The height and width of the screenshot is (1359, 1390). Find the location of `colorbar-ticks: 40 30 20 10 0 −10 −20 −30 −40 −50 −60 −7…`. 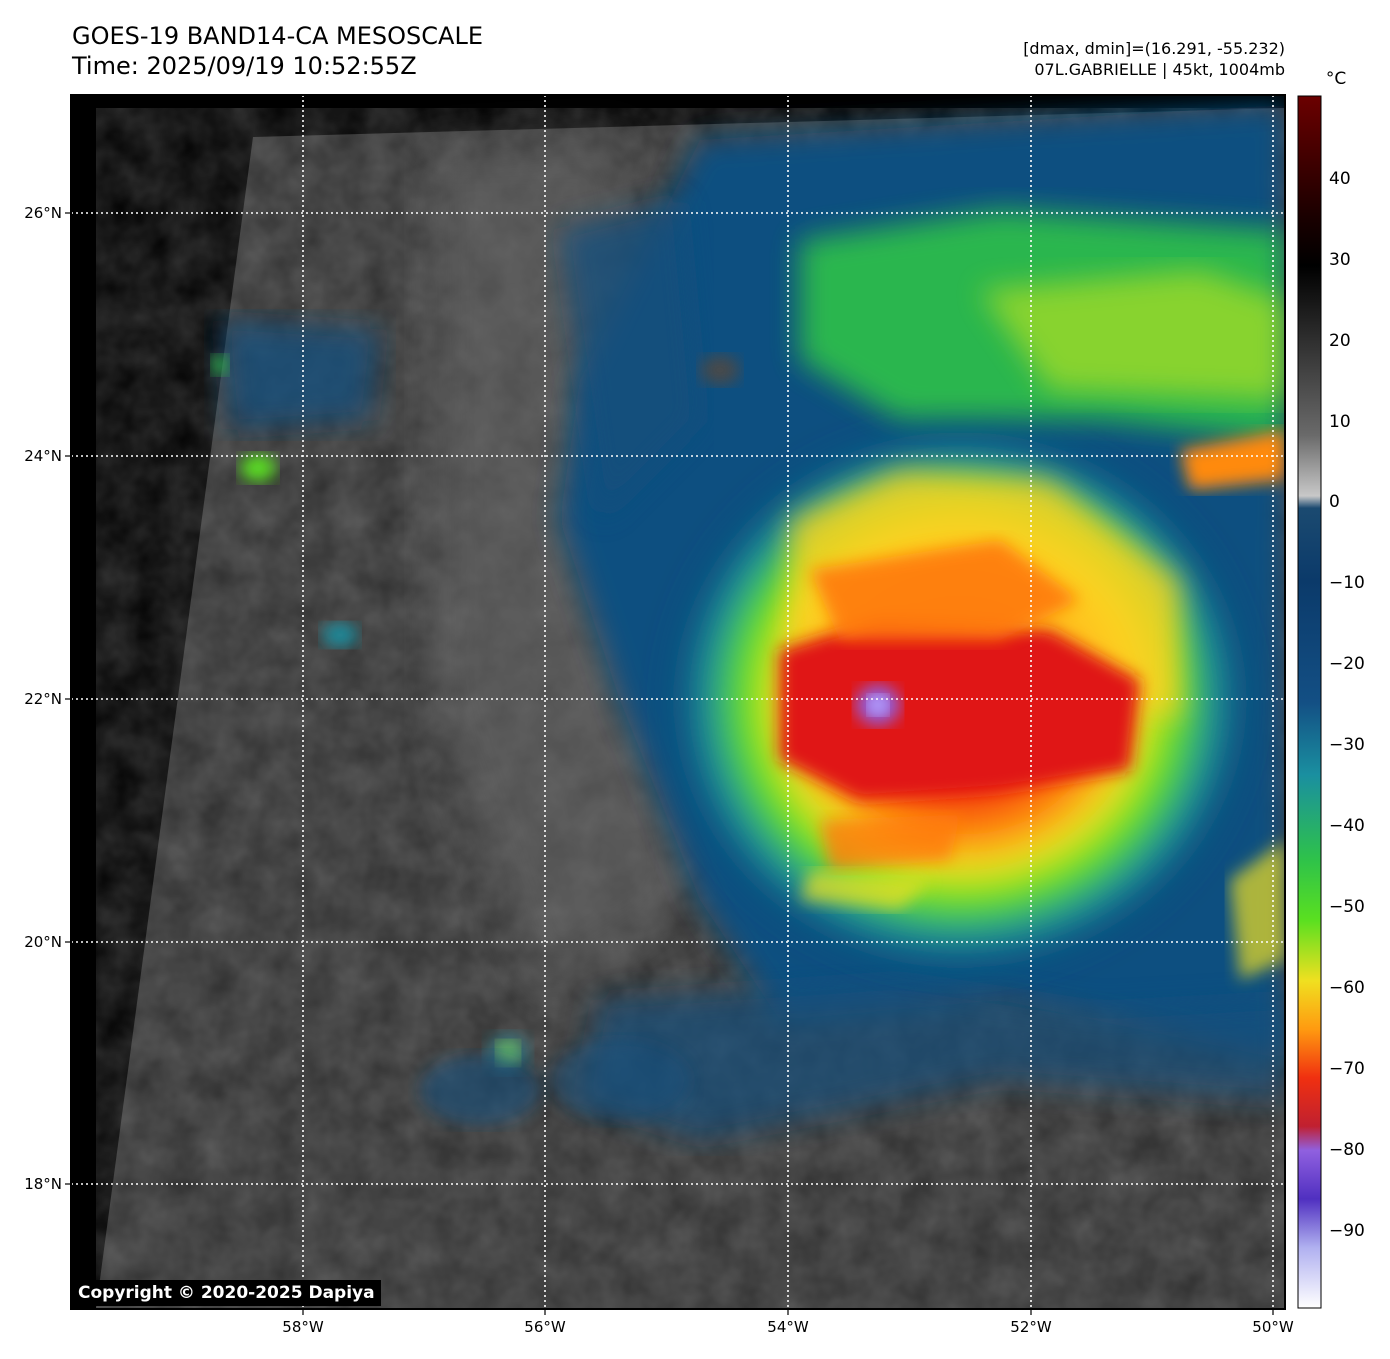

colorbar-ticks: 40 30 20 10 0 −10 −20 −30 −40 −50 −60 −7… is located at coordinates (1347, 705).